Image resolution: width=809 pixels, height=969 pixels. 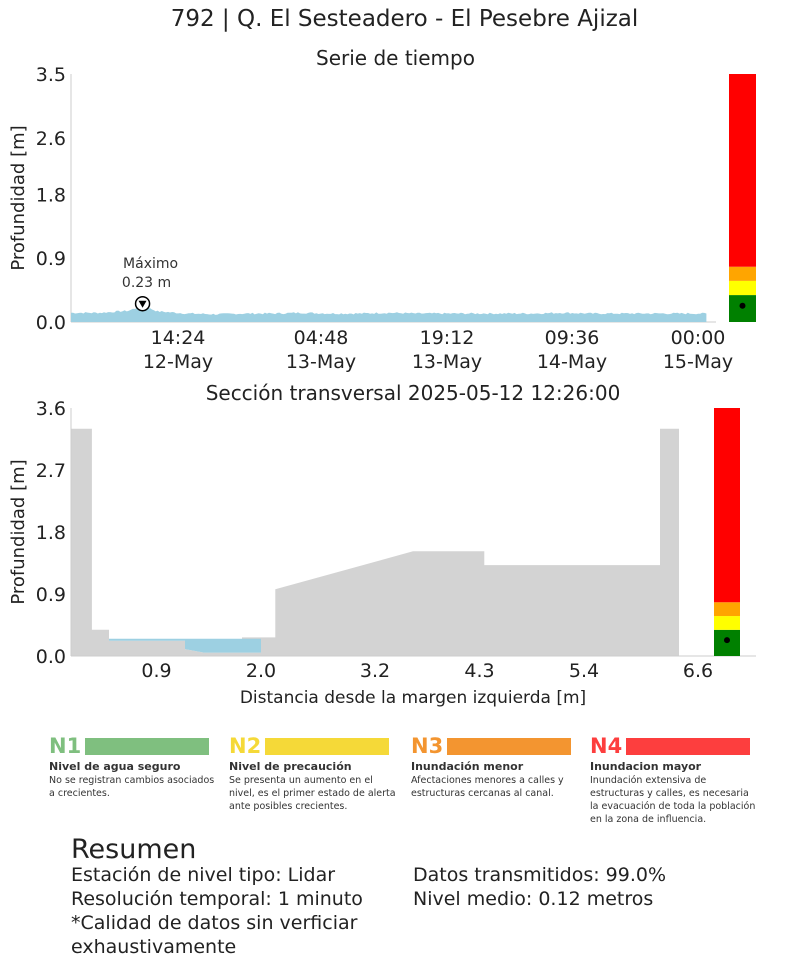 I want to click on summary-line: *Calidad de datos sin verficiar, so click(x=214, y=923).